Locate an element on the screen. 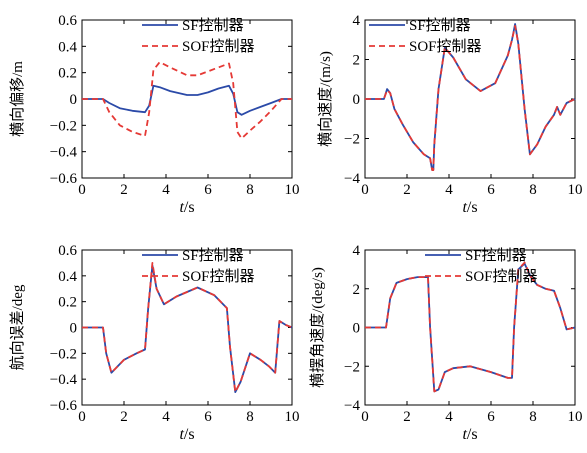 This screenshot has width=587, height=453. y-axis-label: 航向误差/deg is located at coordinates (17, 327).